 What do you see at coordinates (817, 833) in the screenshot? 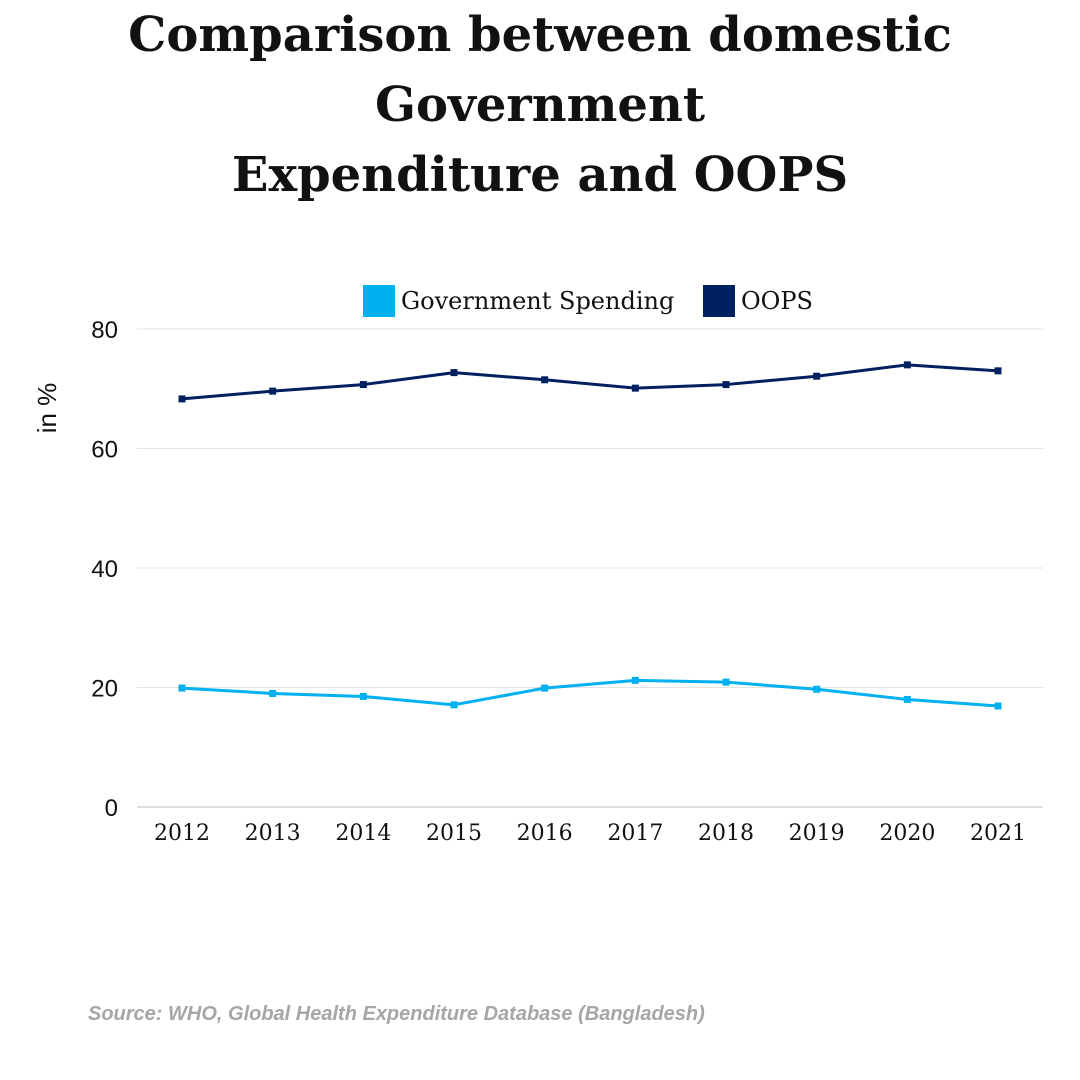
I see `x-tick-label: 2019` at bounding box center [817, 833].